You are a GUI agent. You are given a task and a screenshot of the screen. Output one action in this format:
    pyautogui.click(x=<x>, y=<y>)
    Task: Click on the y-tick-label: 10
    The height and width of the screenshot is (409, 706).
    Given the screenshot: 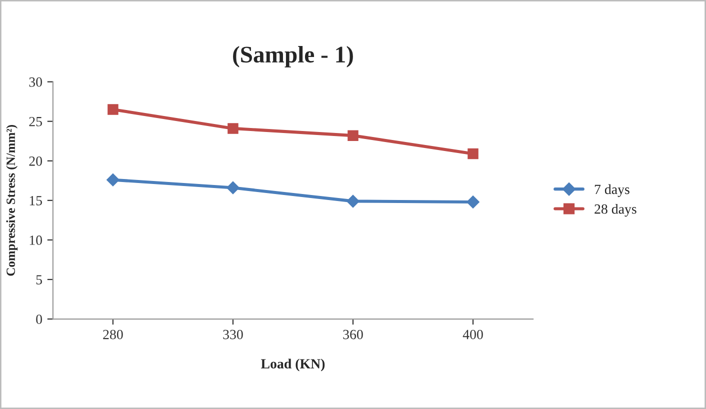 What is the action you would take?
    pyautogui.click(x=36, y=240)
    